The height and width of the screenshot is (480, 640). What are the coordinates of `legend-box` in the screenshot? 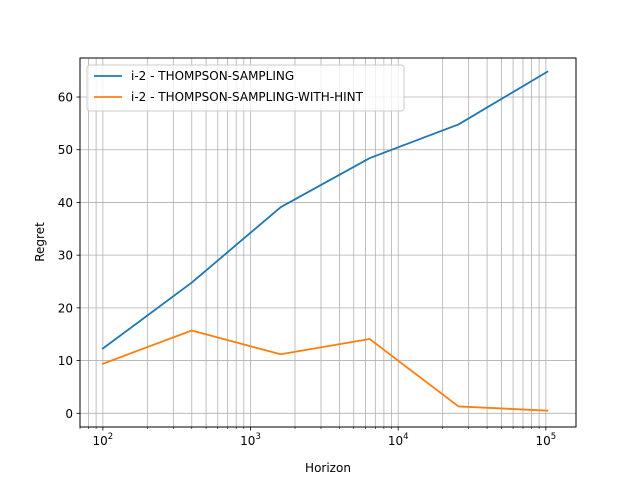 It's located at (245, 88).